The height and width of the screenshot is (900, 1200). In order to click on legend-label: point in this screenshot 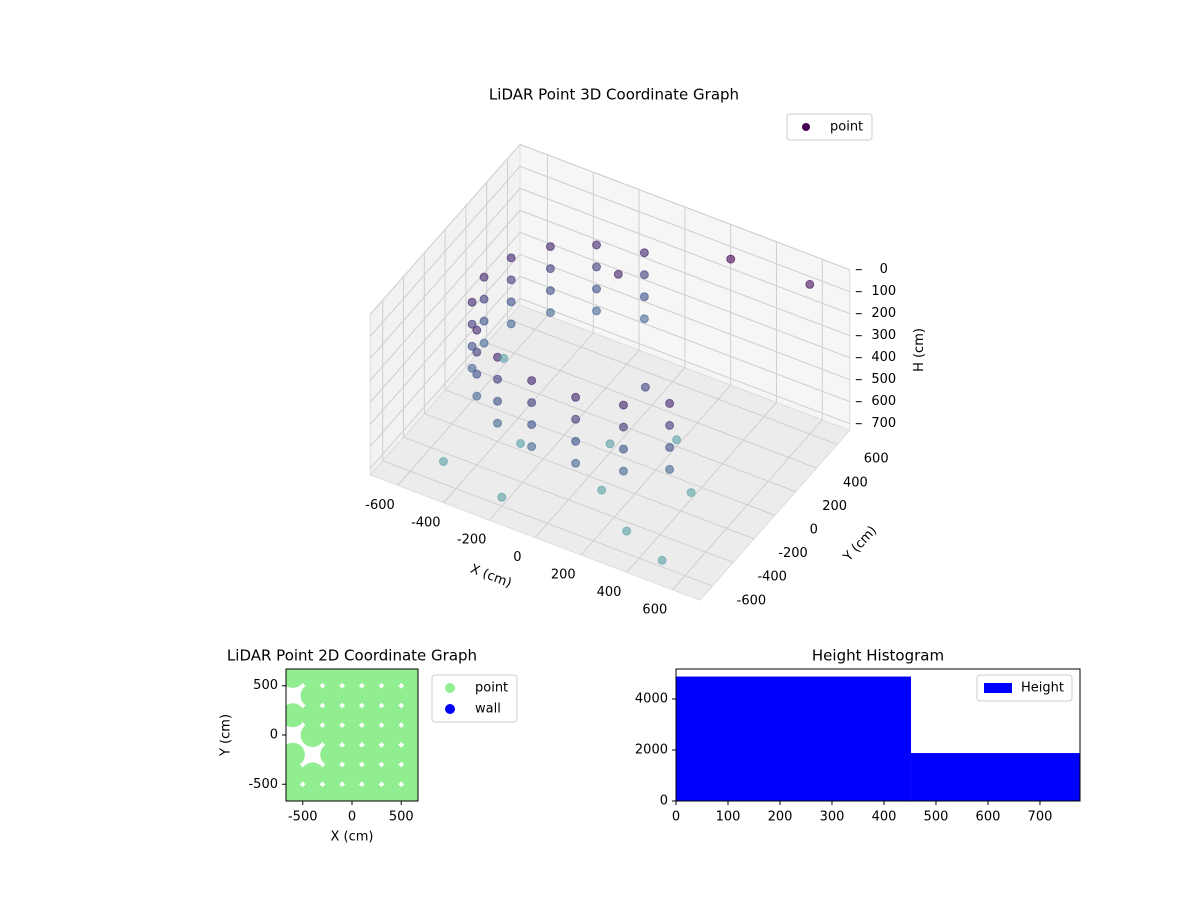, I will do `click(491, 688)`.